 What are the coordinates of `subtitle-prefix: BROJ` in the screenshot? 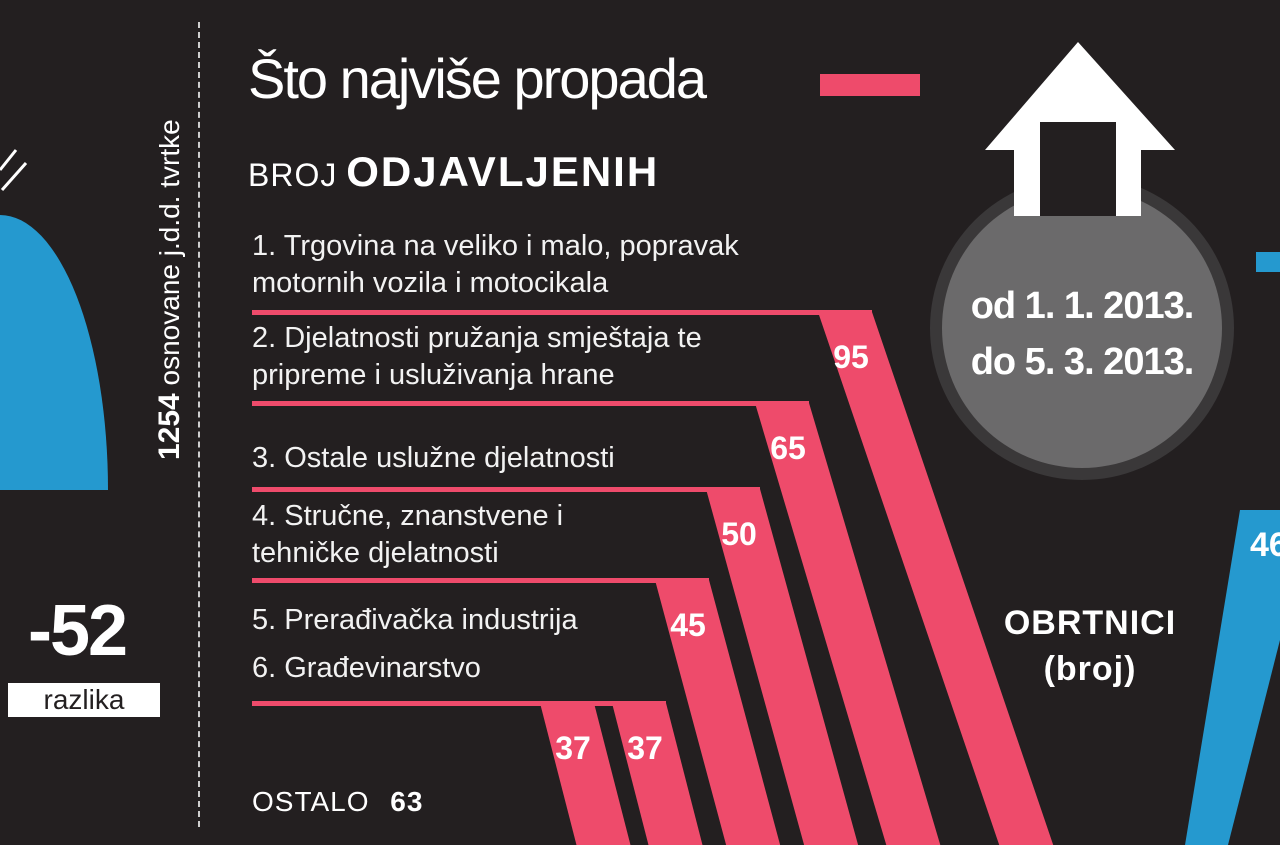 It's located at (293, 175).